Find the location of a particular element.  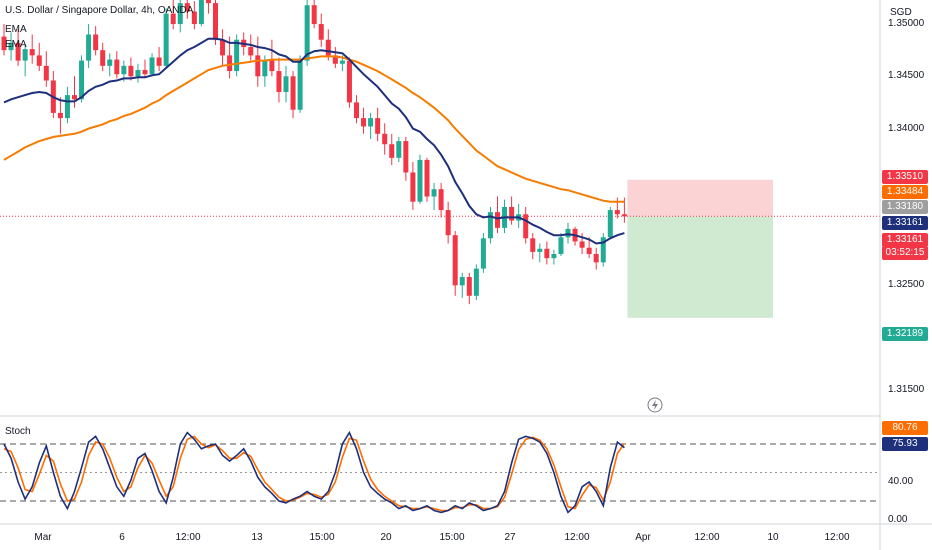

time-tick-label: 6 is located at coordinates (122, 537).